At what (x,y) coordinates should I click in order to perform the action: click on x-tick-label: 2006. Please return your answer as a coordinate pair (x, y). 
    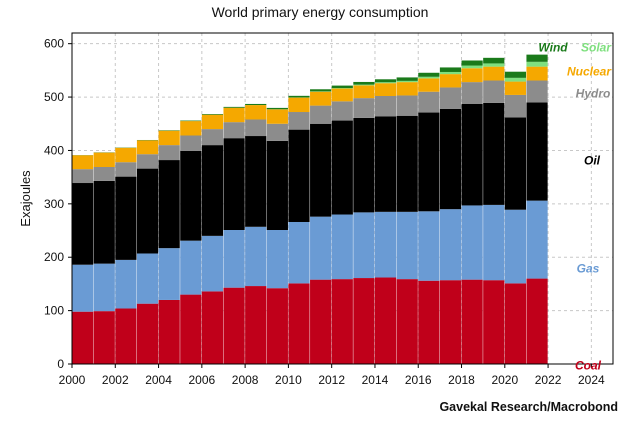
    Looking at the image, I should click on (201, 380).